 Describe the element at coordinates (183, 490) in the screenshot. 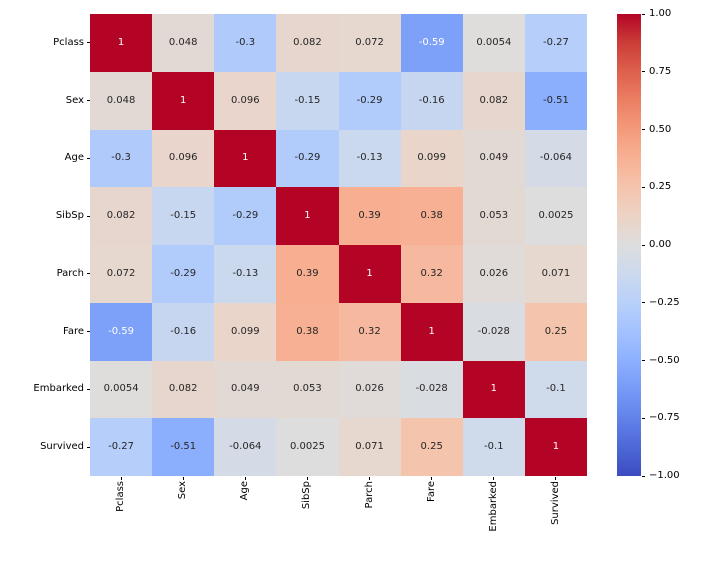

I see `x-tick-label: Sex` at that location.